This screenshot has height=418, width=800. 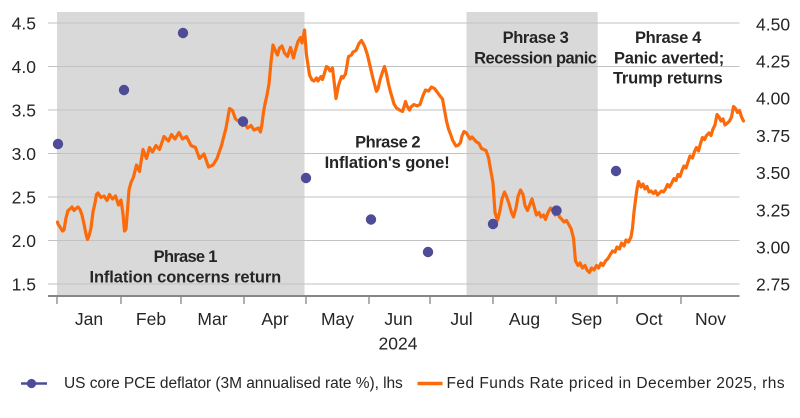 I want to click on svg-text: Panic averted;, so click(x=669, y=58).